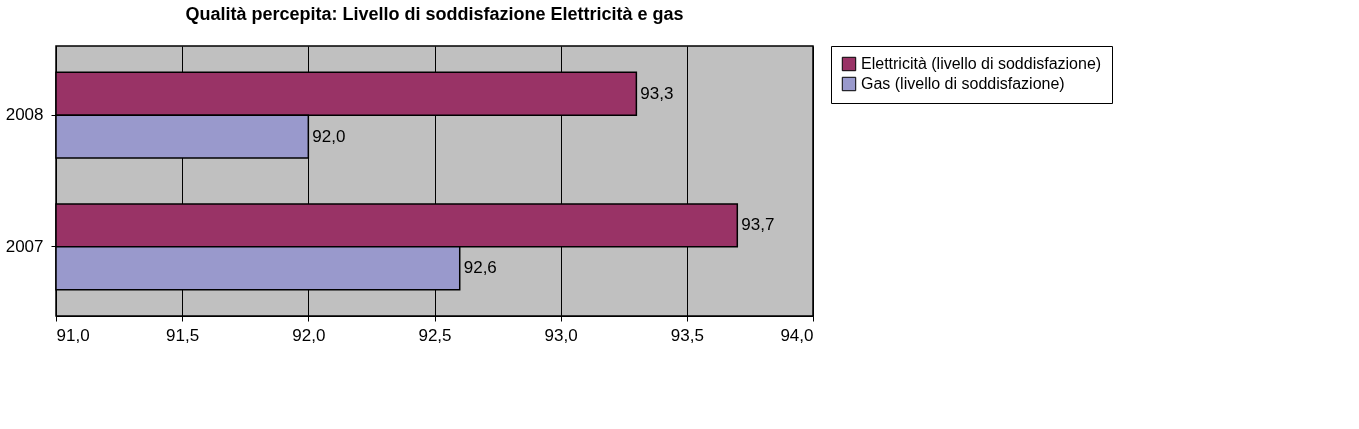 The height and width of the screenshot is (429, 1359). What do you see at coordinates (309, 335) in the screenshot?
I see `x-tick-label: 92,0` at bounding box center [309, 335].